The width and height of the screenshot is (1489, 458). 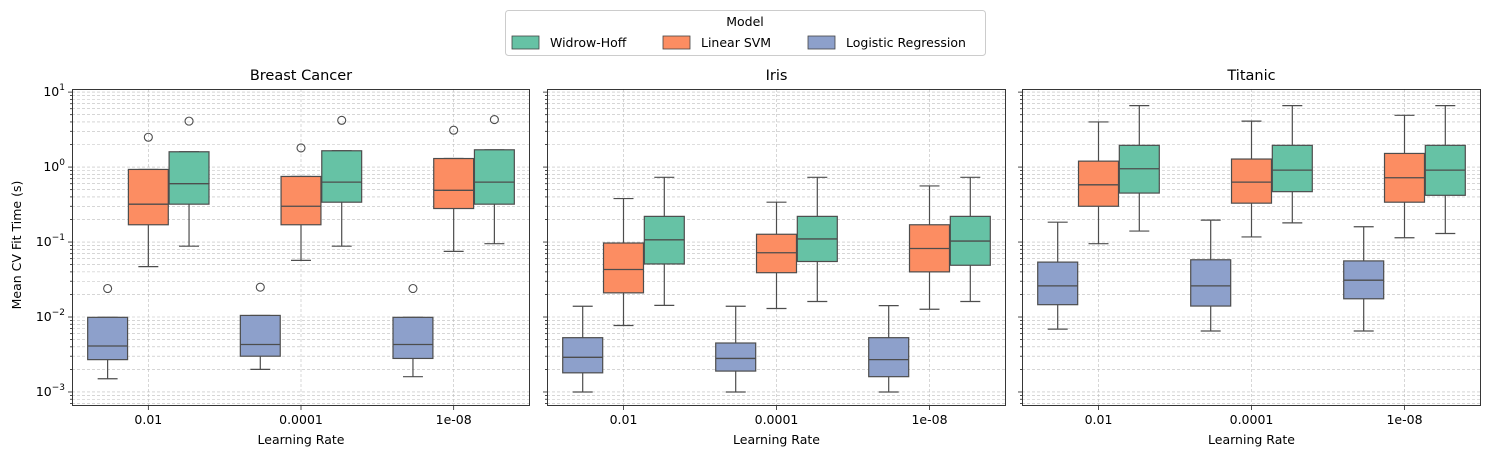 I want to click on legend-entry-widrow-hoff: Widrow-Hoff, so click(x=569, y=42).